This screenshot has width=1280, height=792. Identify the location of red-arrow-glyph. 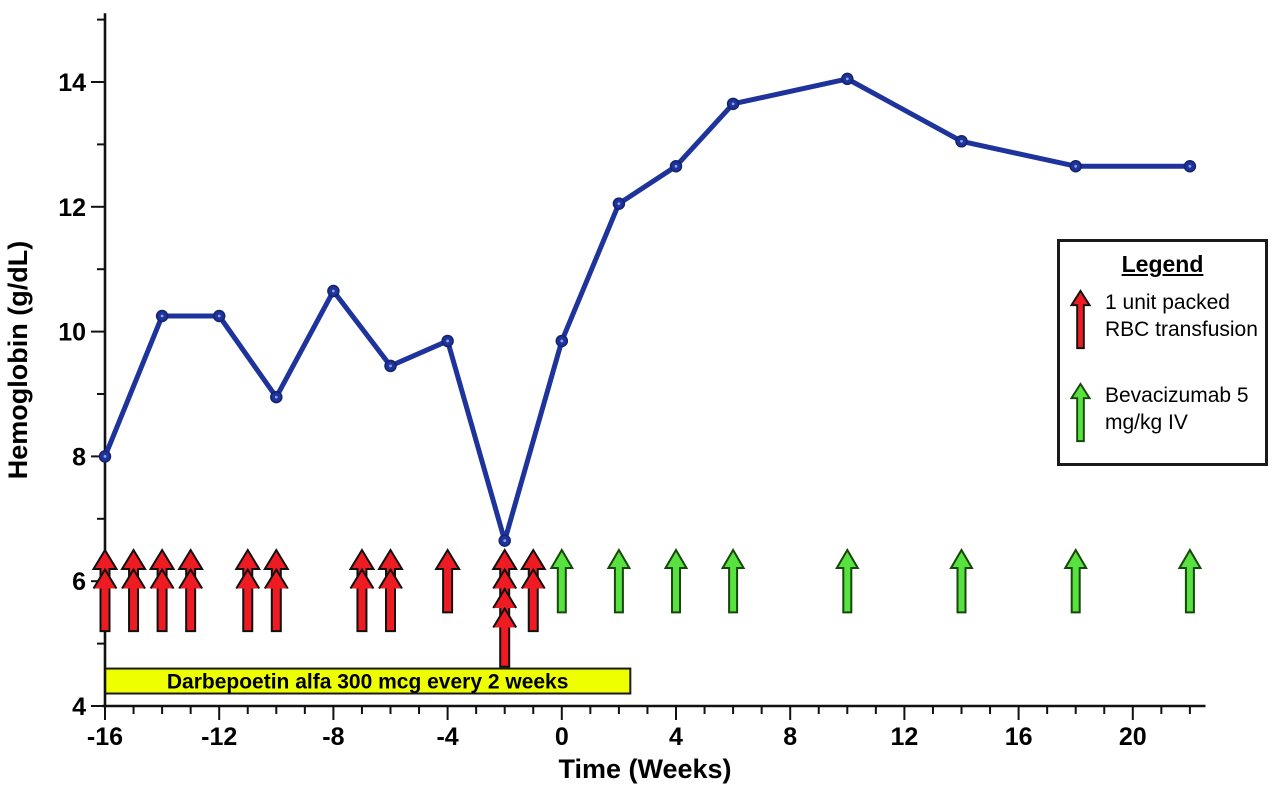
(1080, 319).